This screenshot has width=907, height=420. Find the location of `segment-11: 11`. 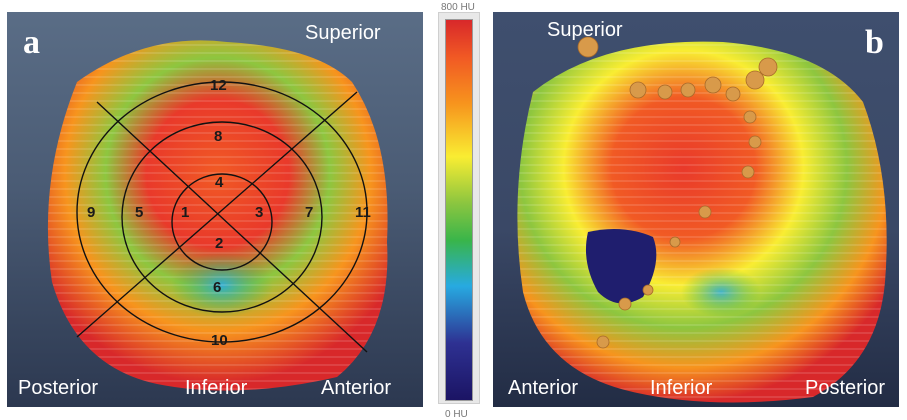

segment-11: 11 is located at coordinates (363, 212).